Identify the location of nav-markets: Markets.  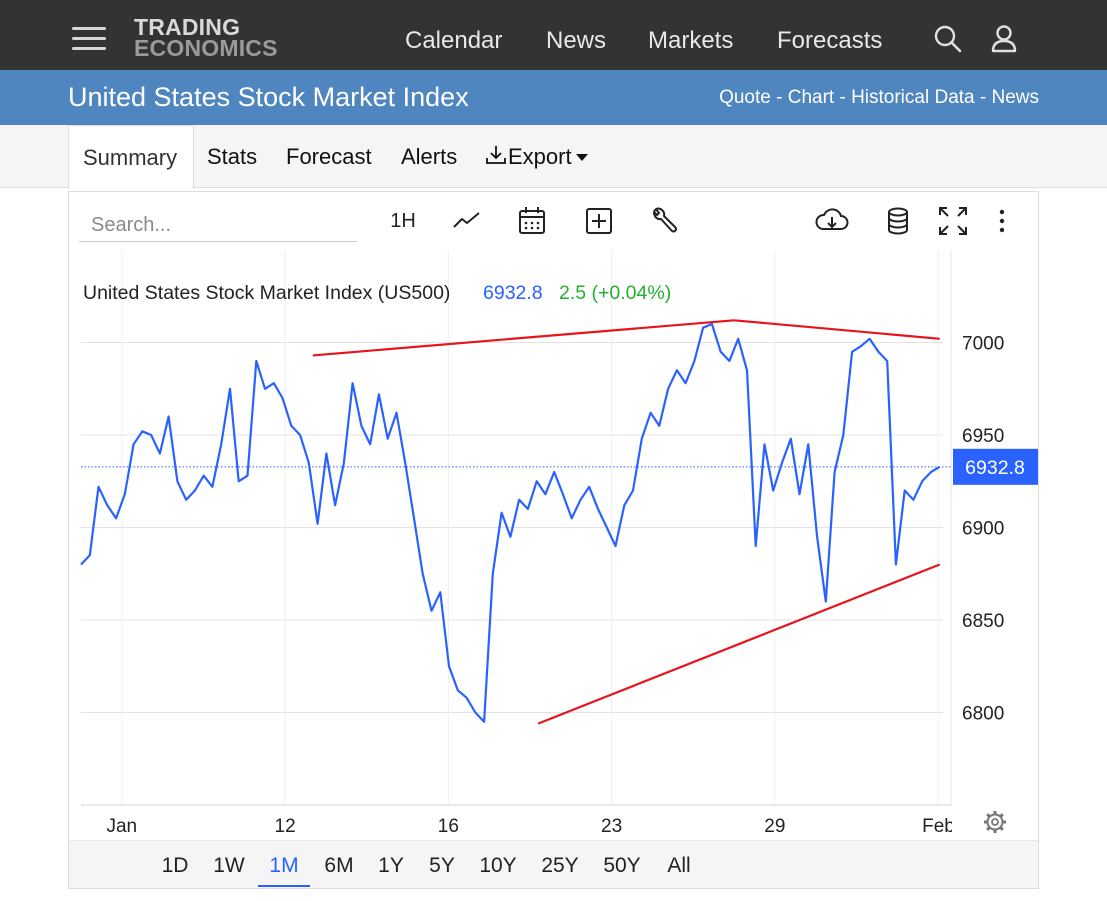
(691, 40).